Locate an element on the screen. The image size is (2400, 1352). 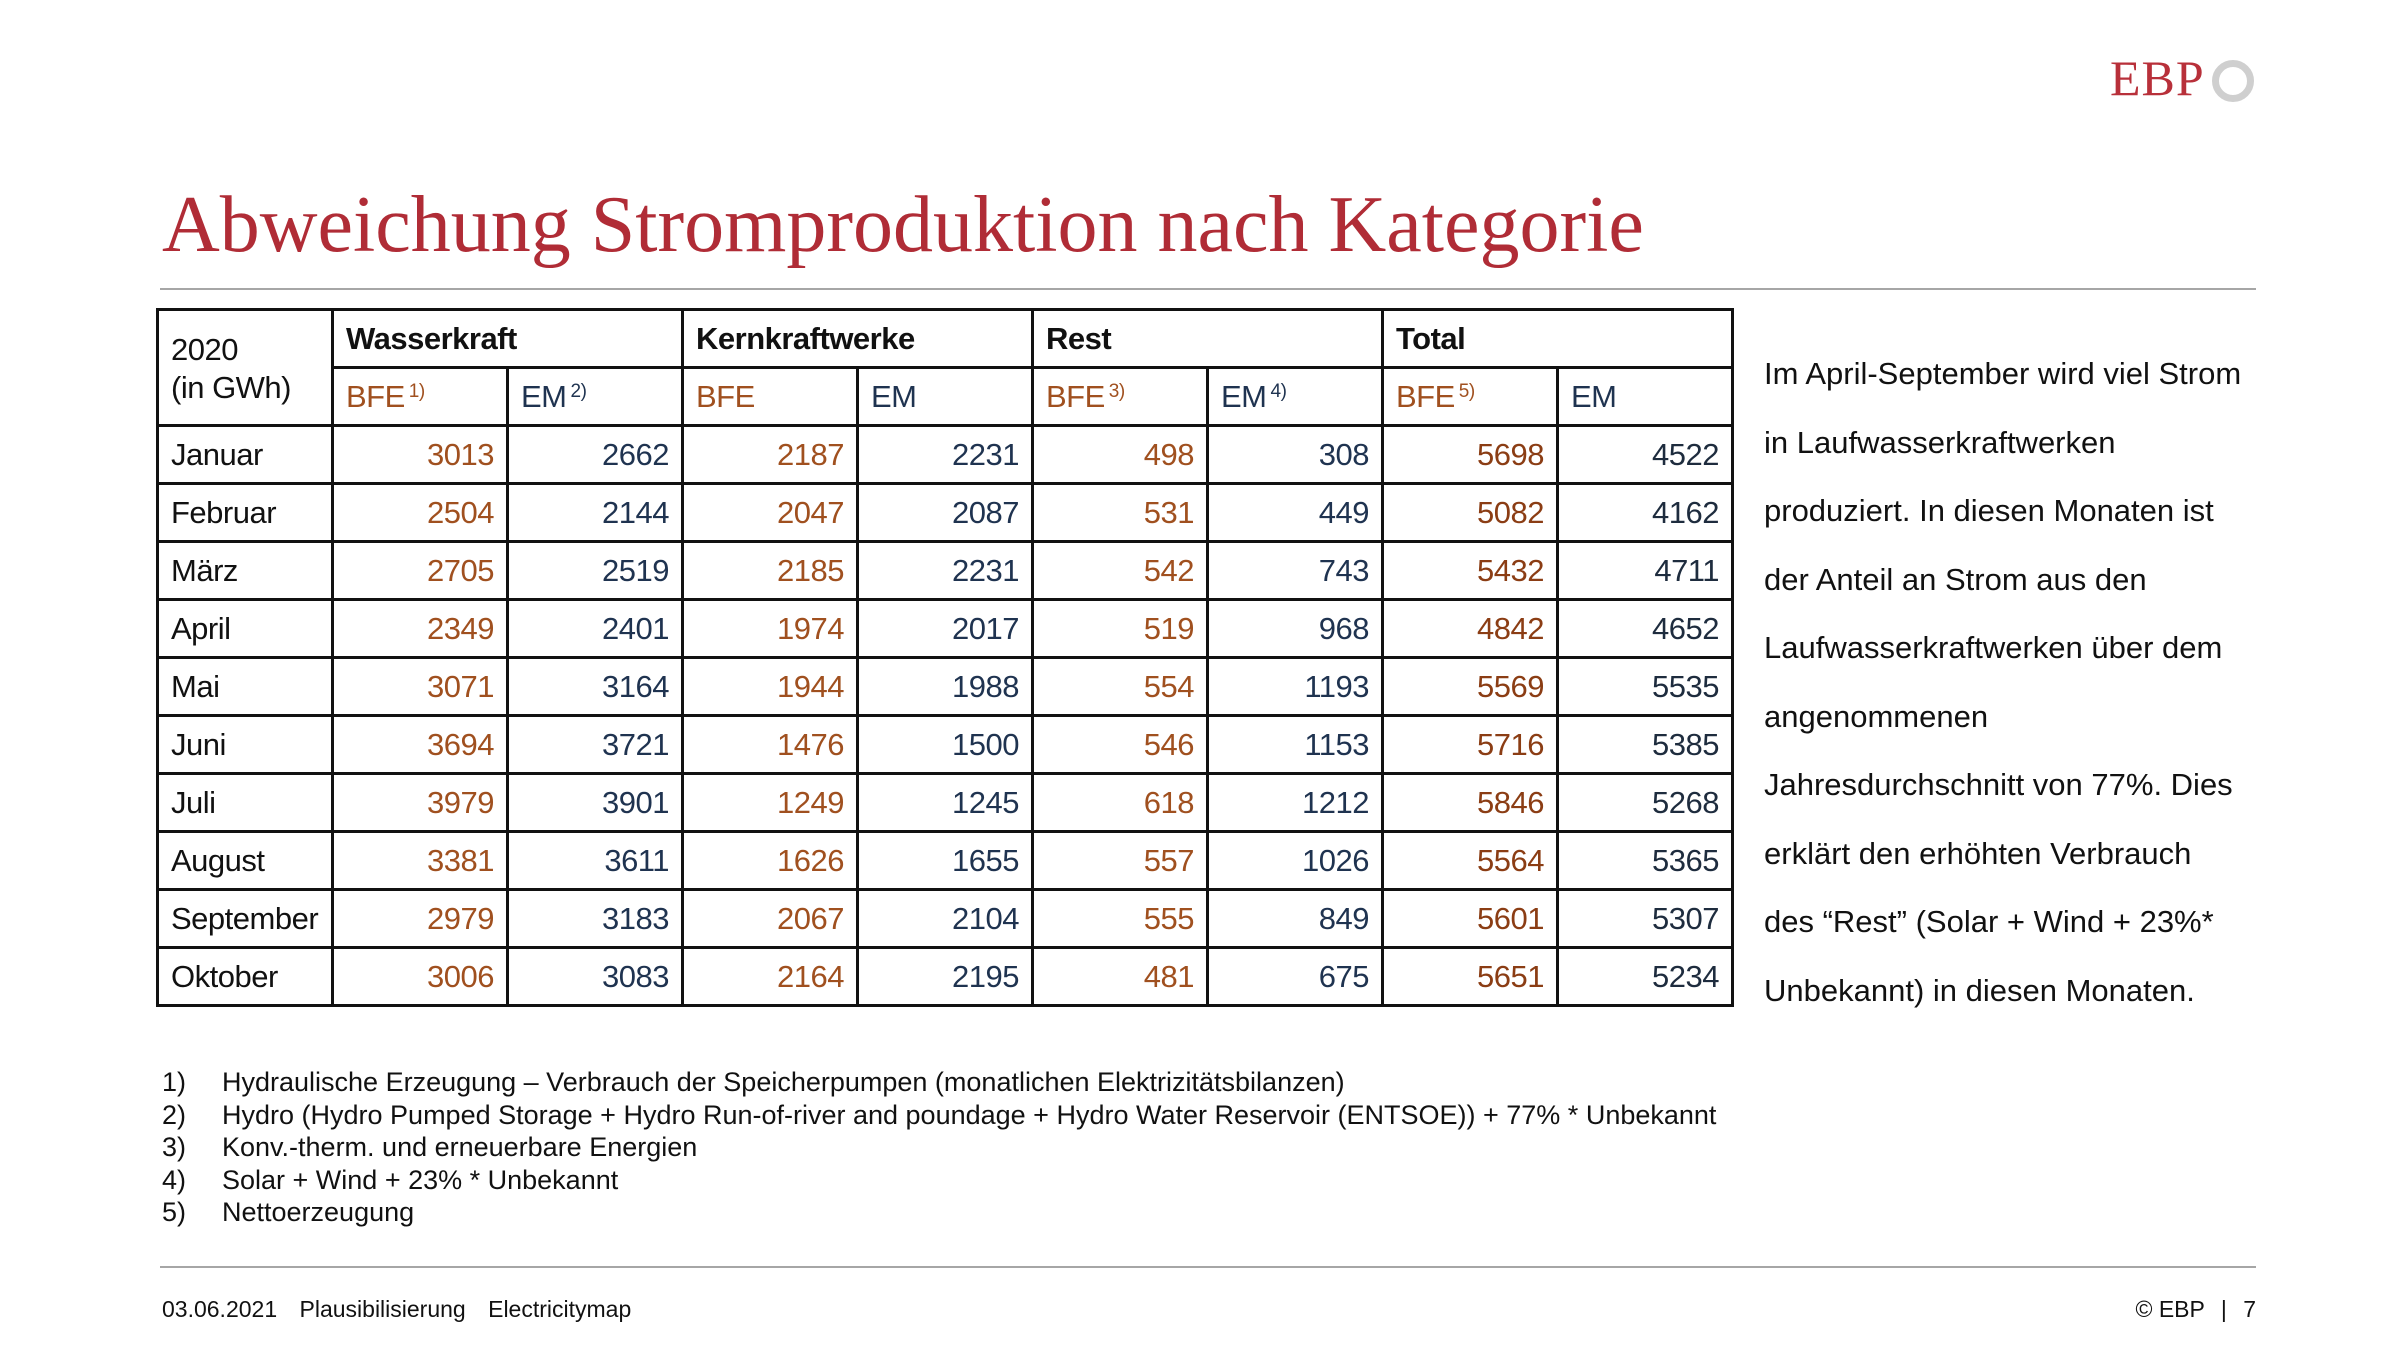
table-row: September 2979 3183 2067 2104 555 849 5601 5307 is located at coordinates (945, 918).